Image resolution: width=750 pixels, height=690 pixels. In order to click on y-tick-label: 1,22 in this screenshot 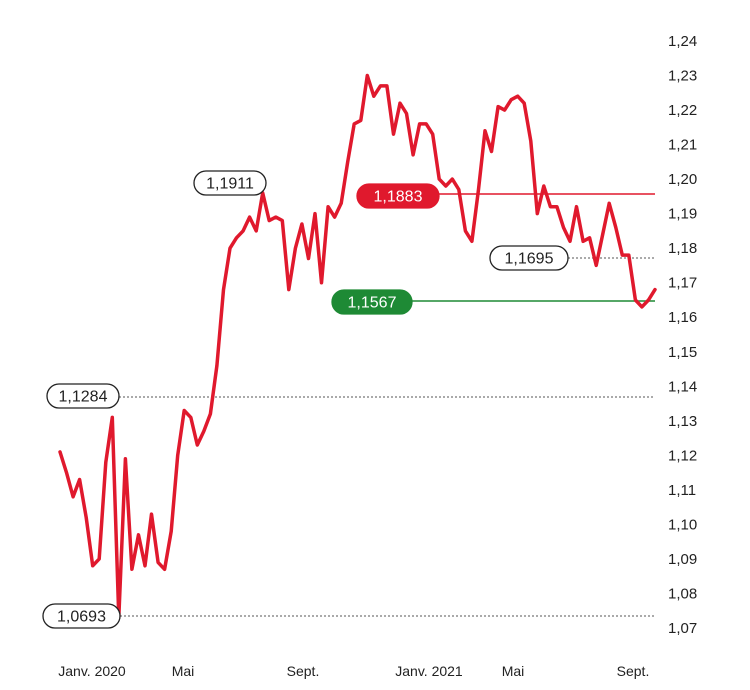, I will do `click(682, 110)`.